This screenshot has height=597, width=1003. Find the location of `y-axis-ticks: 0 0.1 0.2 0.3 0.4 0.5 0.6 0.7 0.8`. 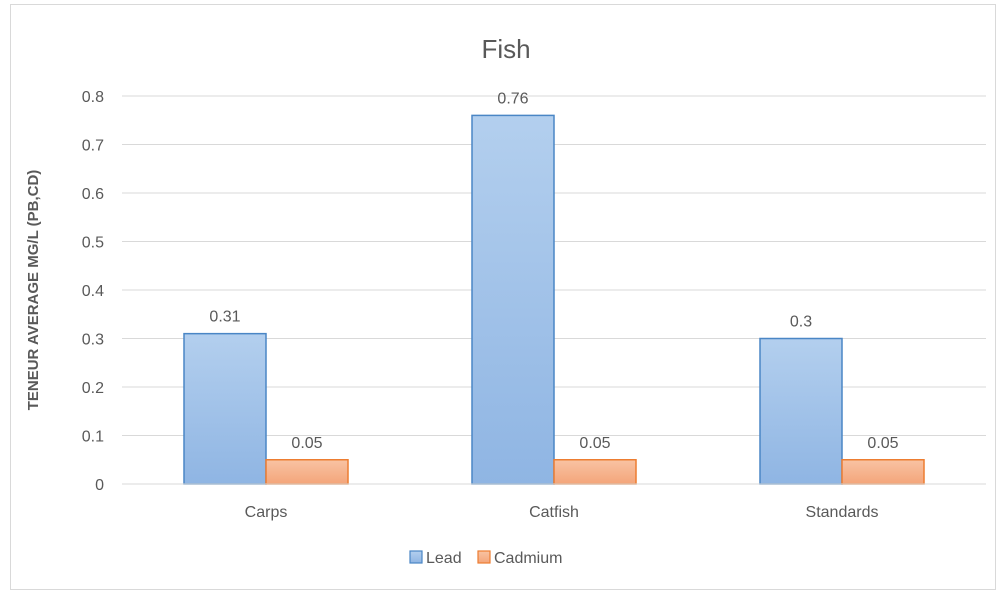

y-axis-ticks: 0 0.1 0.2 0.3 0.4 0.5 0.6 0.7 0.8 is located at coordinates (93, 291).